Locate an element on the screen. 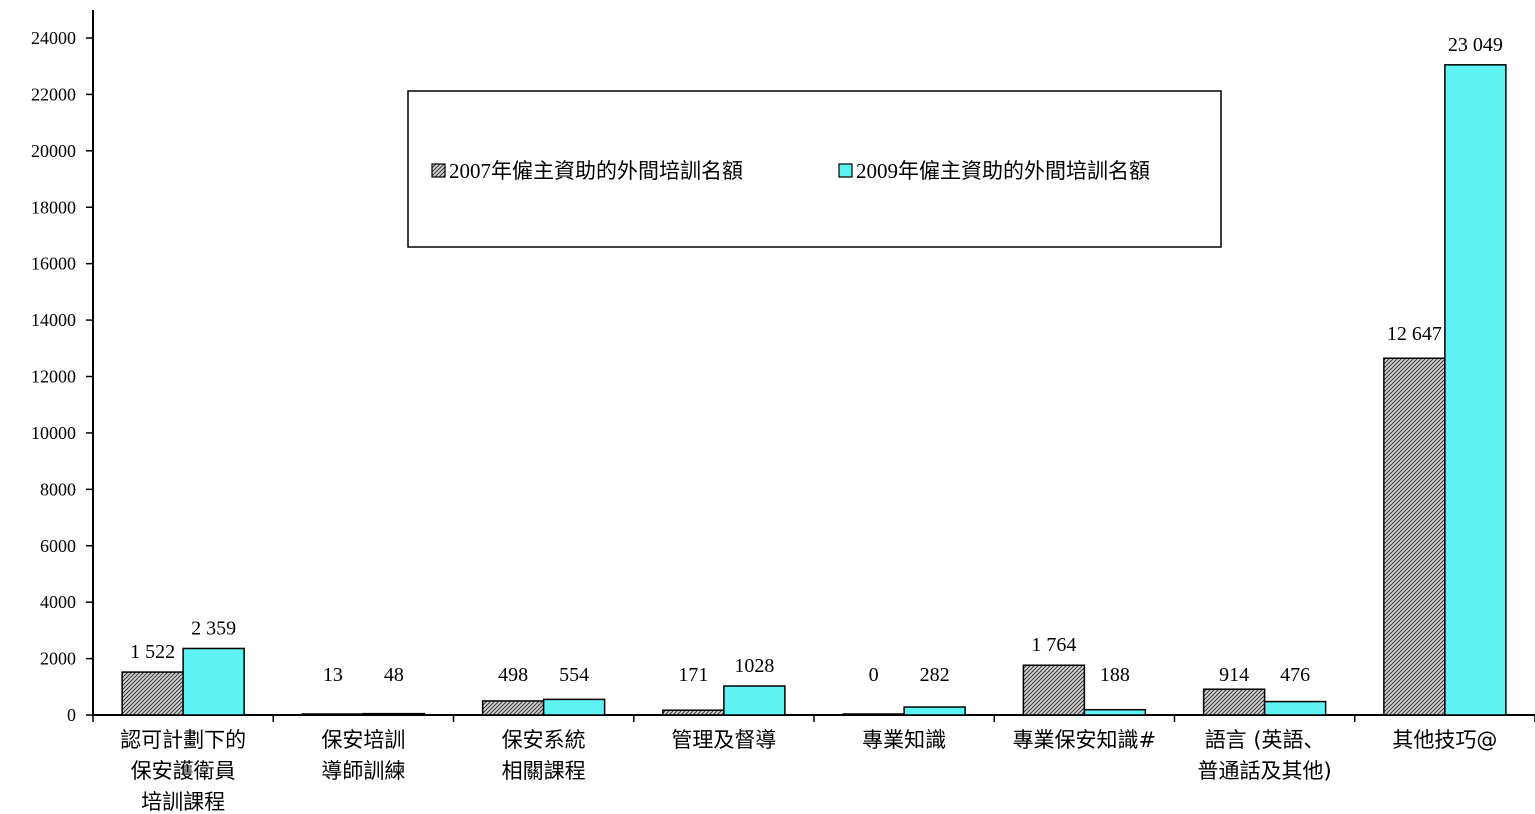 This screenshot has width=1535, height=814. x-category-label: 專業知識 is located at coordinates (904, 740).